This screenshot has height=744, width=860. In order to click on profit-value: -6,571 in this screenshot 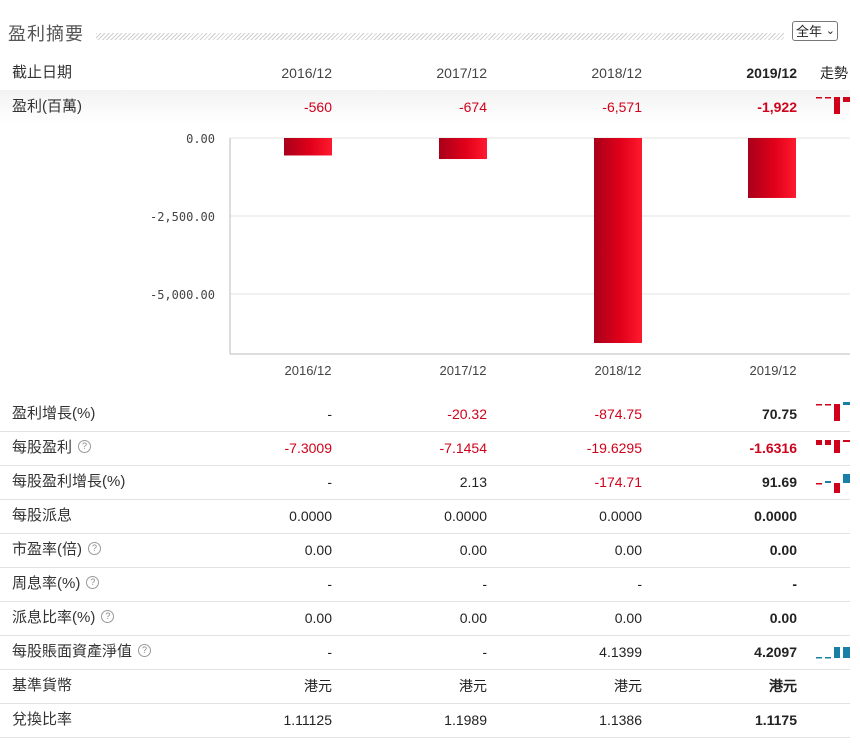, I will do `click(622, 107)`.